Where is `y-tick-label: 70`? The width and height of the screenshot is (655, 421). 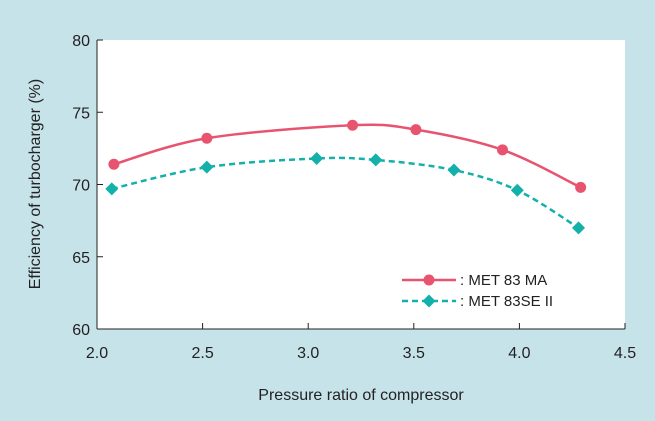 y-tick-label: 70 is located at coordinates (81, 186).